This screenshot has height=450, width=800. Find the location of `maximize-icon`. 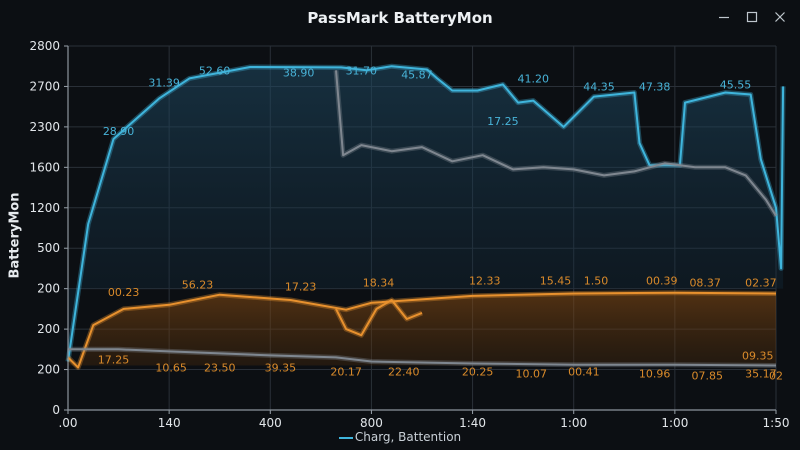

maximize-icon is located at coordinates (752, 17).